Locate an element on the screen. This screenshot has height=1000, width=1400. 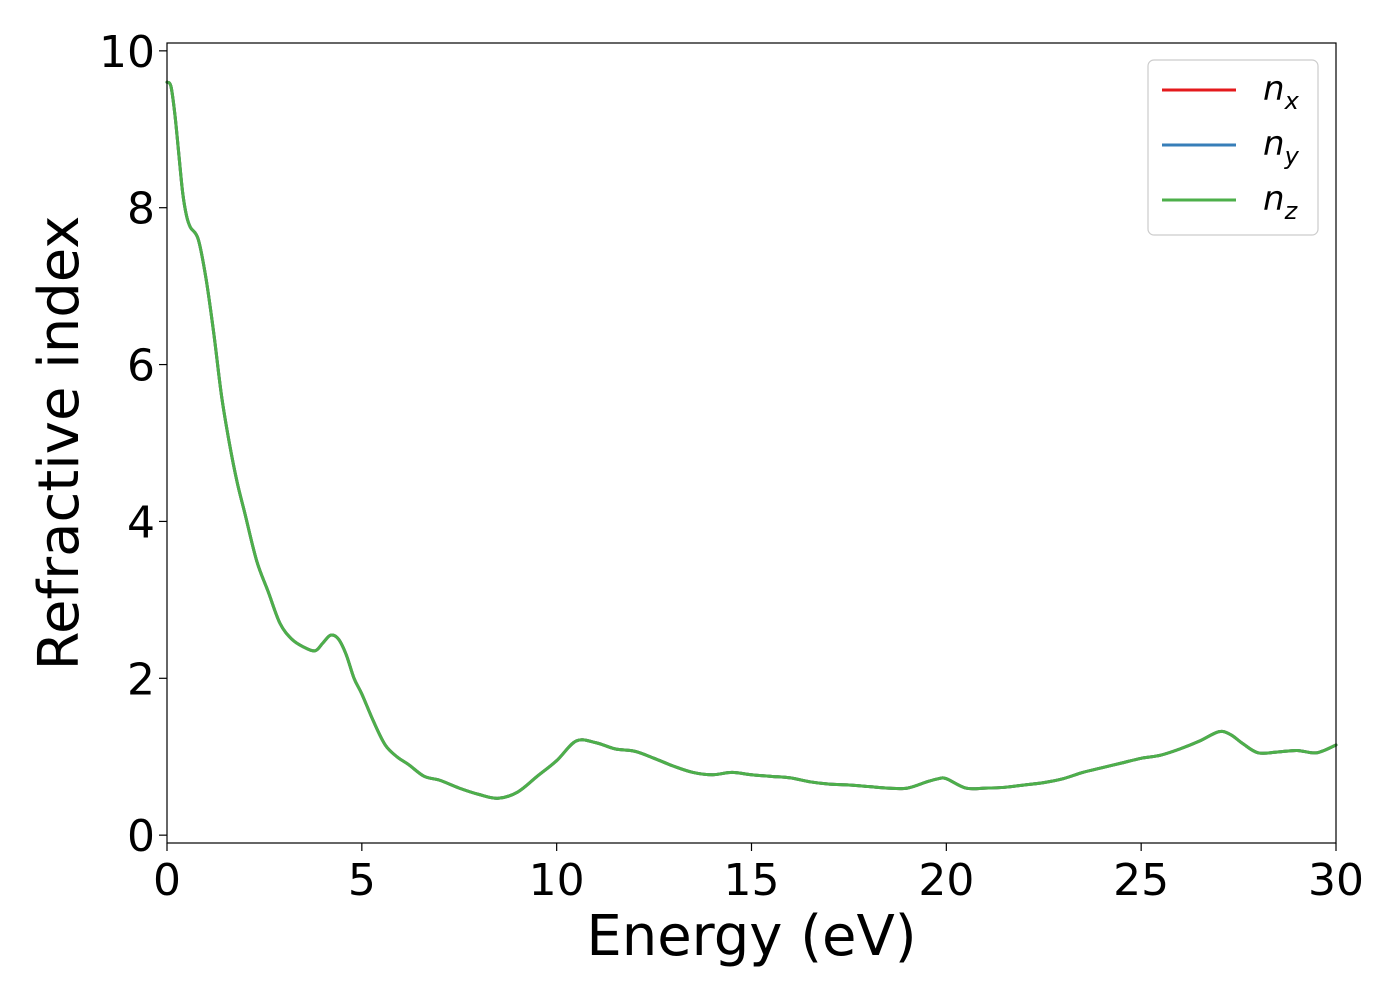
y-tick-label: 8 is located at coordinates (141, 209).